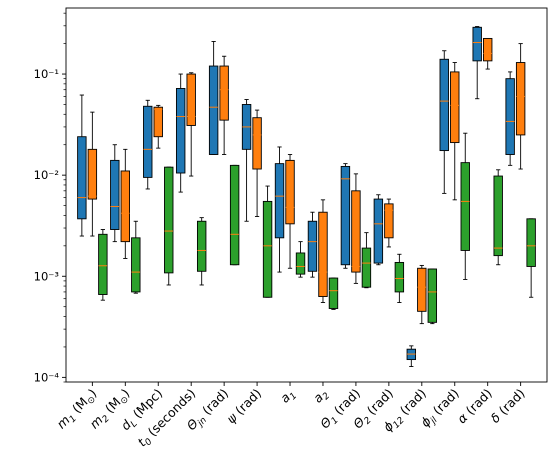  Describe the element at coordinates (47, 377) in the screenshot. I see `y-tick-label: 10⁻⁴` at that location.